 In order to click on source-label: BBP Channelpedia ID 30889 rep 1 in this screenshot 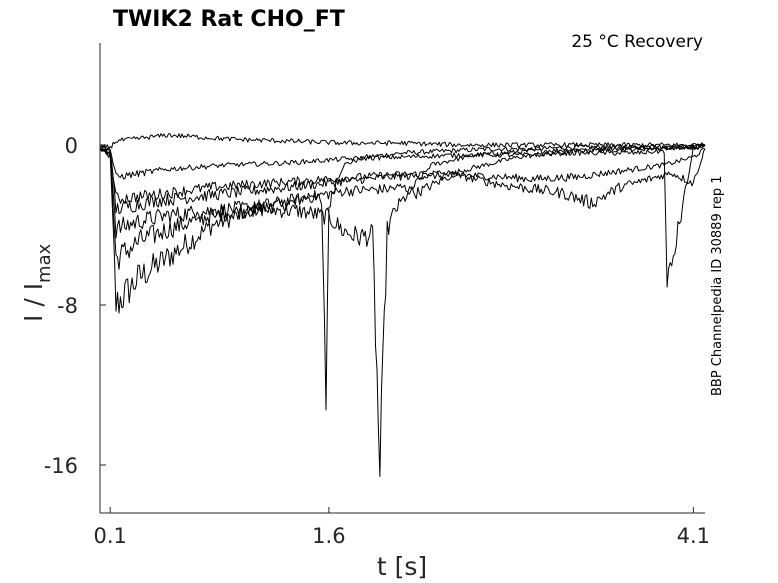, I will do `click(717, 285)`.